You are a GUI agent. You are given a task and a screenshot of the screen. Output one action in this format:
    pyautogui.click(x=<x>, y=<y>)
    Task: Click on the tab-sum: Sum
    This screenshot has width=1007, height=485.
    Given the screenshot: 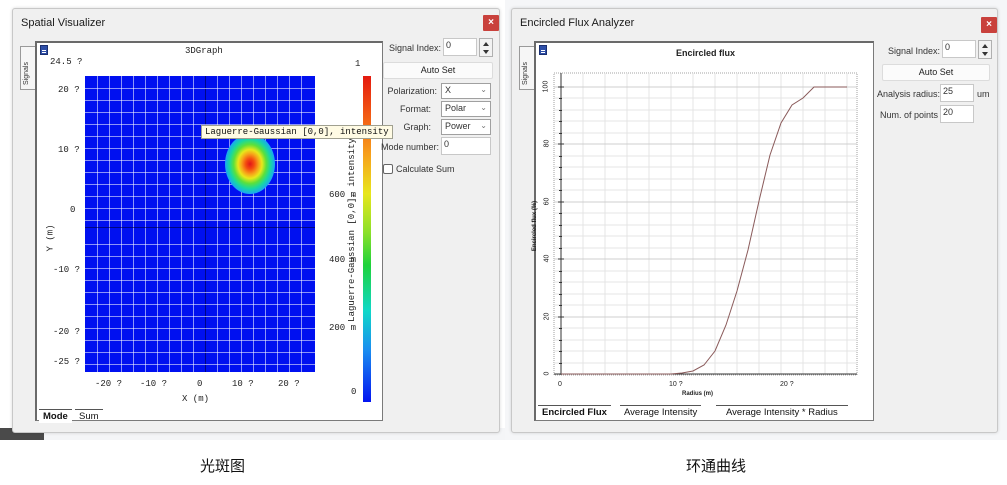 What is the action you would take?
    pyautogui.click(x=89, y=416)
    